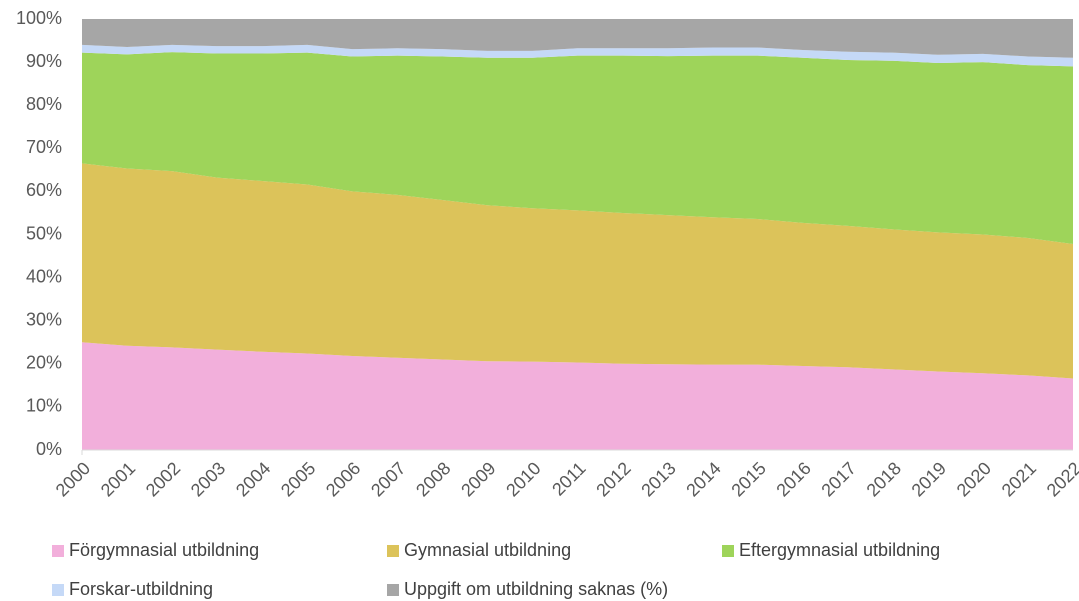 Image resolution: width=1079 pixels, height=601 pixels. I want to click on y-tick-label: 40%, so click(44, 276).